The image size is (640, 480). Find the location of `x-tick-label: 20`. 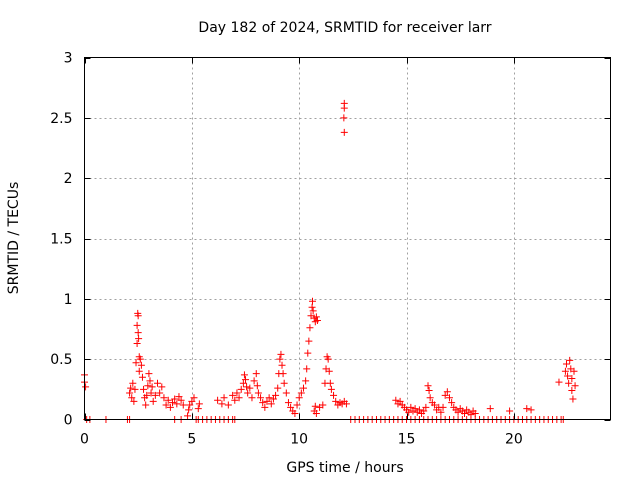

x-tick-label: 20 is located at coordinates (514, 440).